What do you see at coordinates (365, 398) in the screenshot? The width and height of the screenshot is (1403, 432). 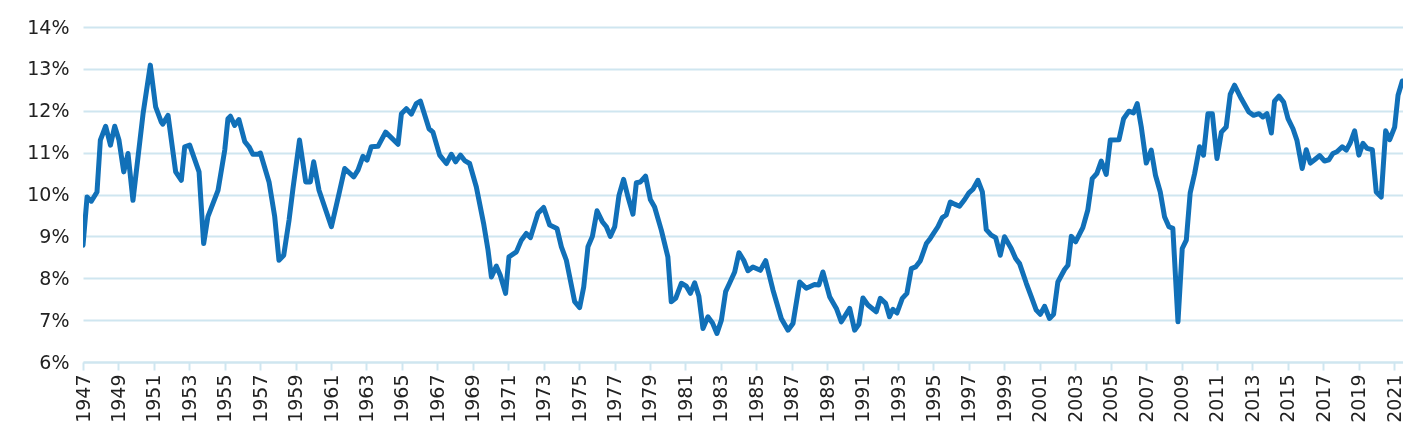 I see `x-tick-label: 1963` at bounding box center [365, 398].